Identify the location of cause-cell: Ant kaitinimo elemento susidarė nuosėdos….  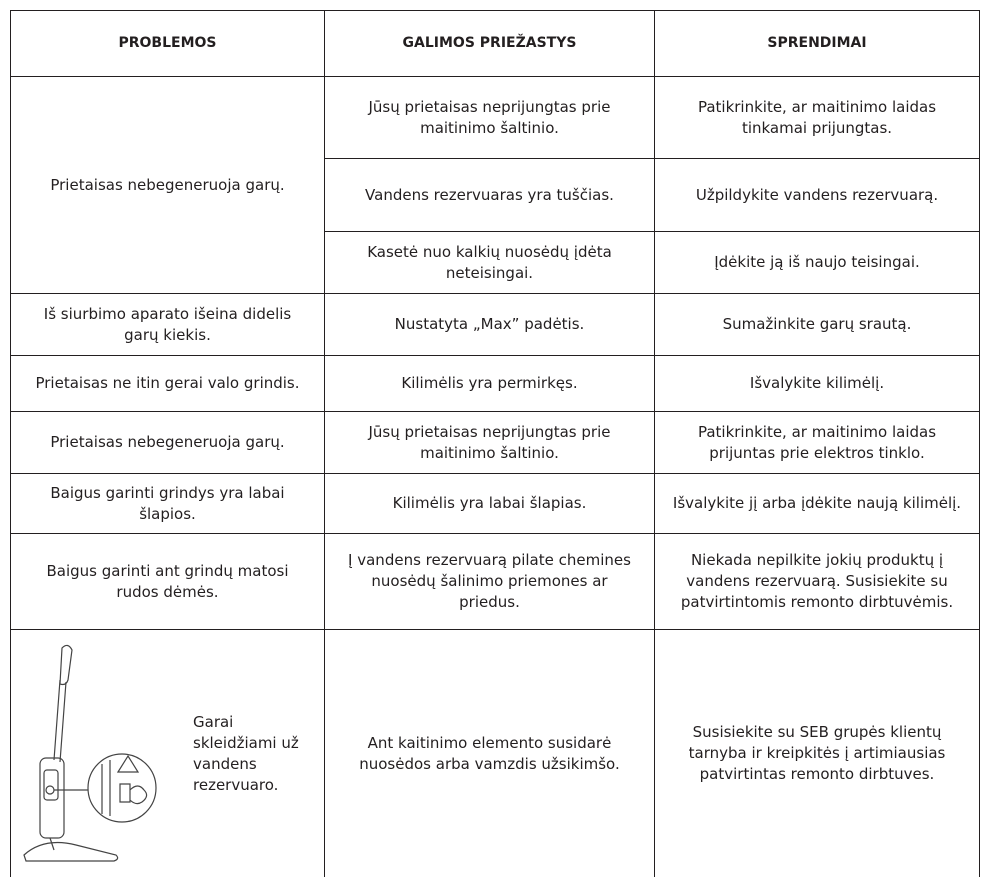
(490, 753).